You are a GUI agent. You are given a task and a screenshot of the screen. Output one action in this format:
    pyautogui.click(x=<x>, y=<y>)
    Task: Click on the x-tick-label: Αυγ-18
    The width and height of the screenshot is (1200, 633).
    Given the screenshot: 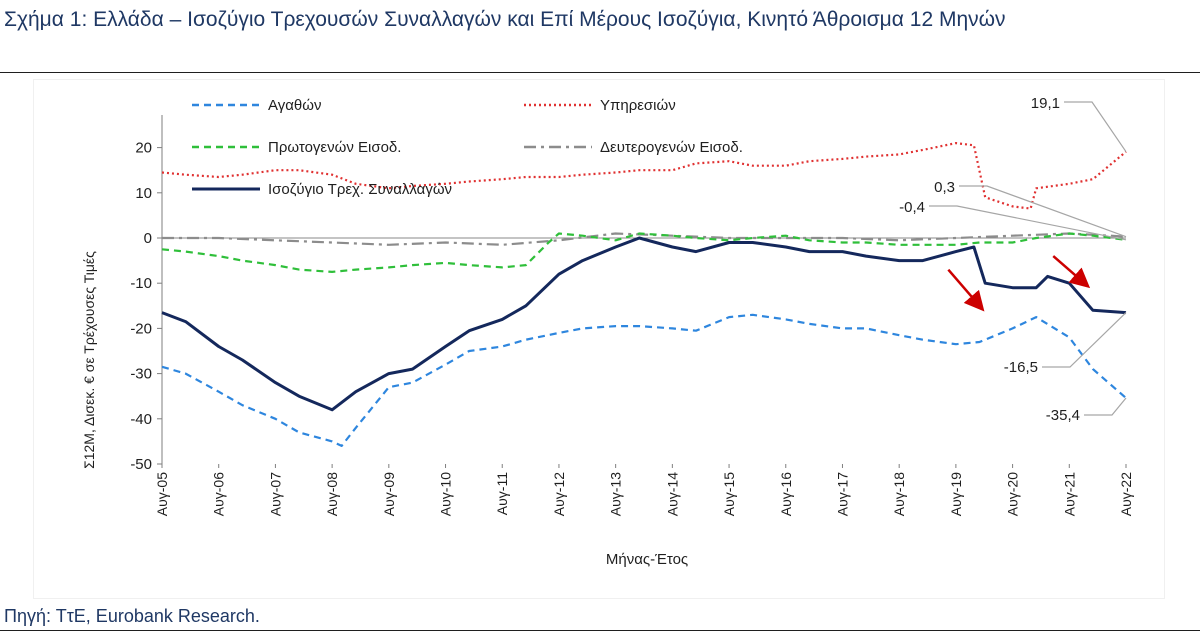 What is the action you would take?
    pyautogui.click(x=899, y=494)
    